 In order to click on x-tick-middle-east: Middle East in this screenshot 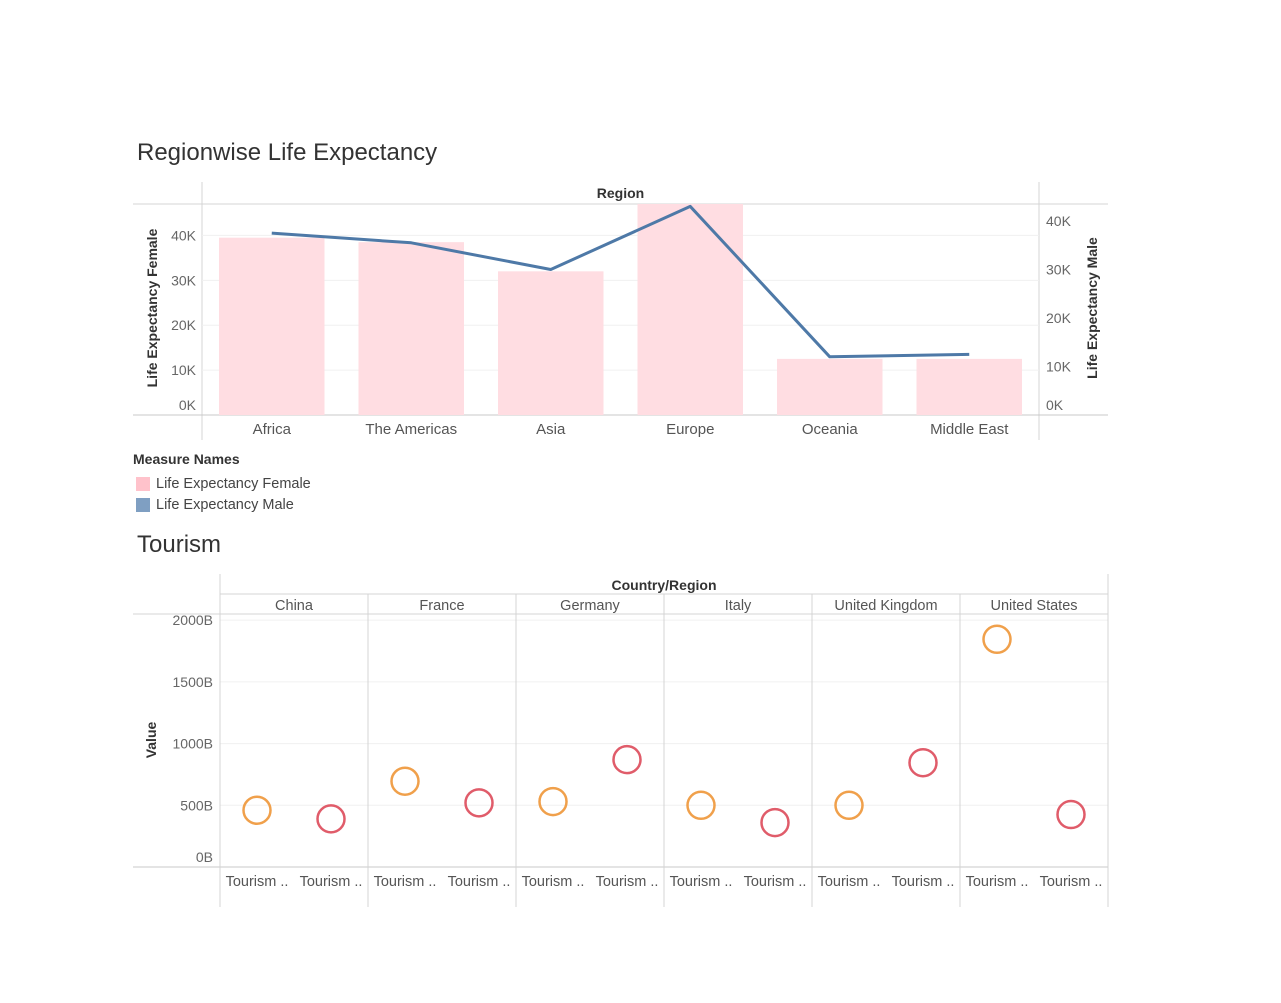, I will do `click(969, 429)`.